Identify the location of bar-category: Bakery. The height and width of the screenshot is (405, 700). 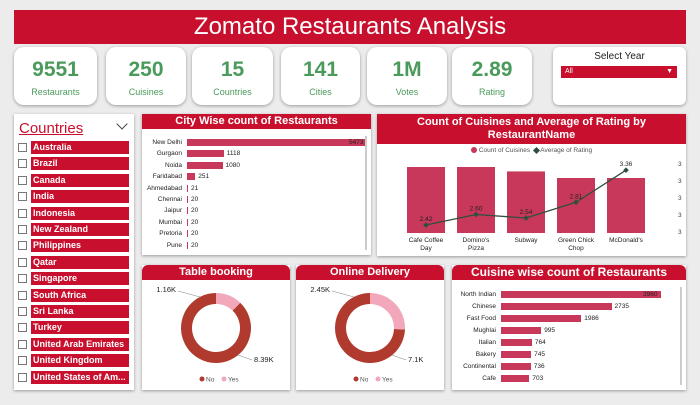
(485, 354).